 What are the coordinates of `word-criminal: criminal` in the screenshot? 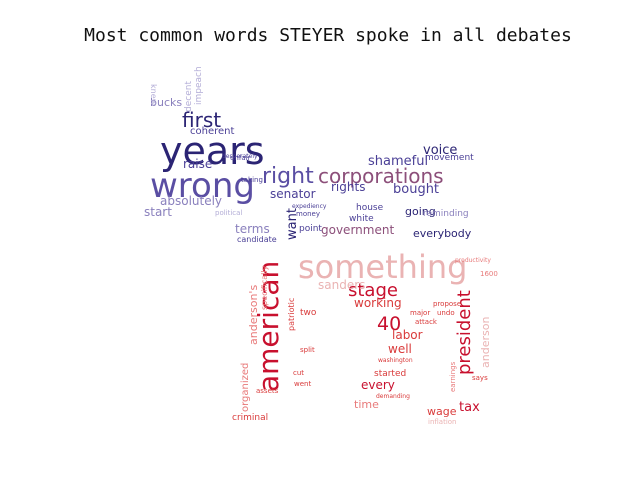 It's located at (250, 418).